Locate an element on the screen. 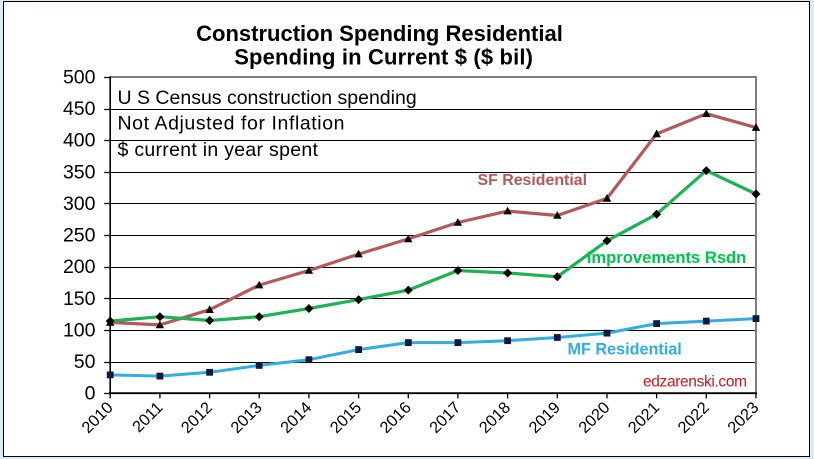 This screenshot has width=814, height=459. svg-text: MF Residential is located at coordinates (625, 350).